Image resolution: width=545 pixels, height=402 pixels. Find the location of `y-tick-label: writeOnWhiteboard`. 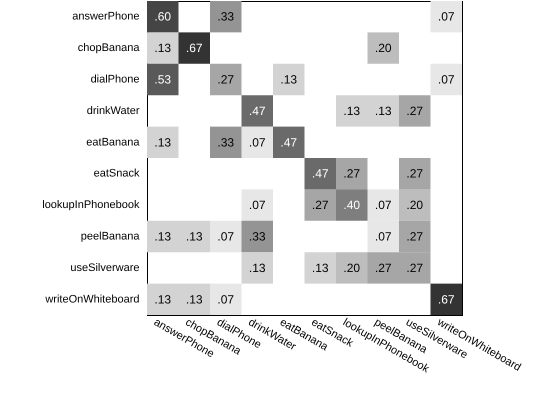

y-tick-label: writeOnWhiteboard is located at coordinates (92, 299).